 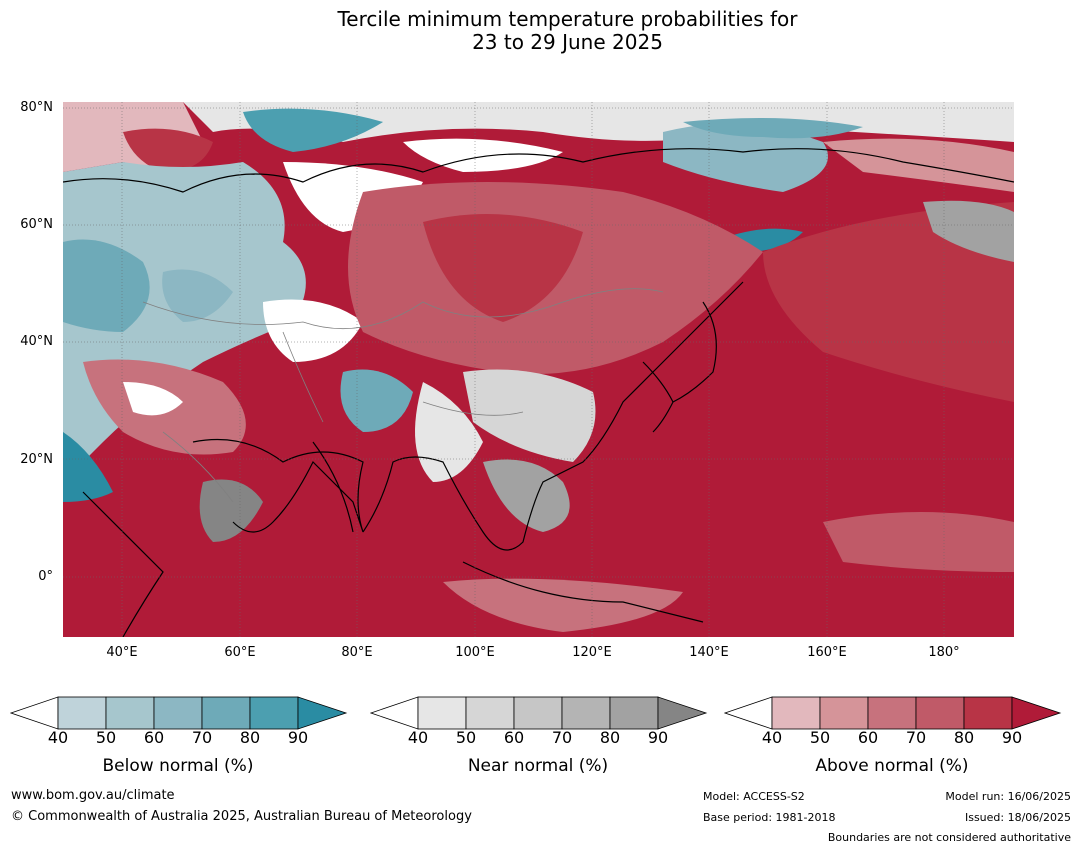 What do you see at coordinates (964, 737) in the screenshot?
I see `colorbar-above-tick: 80` at bounding box center [964, 737].